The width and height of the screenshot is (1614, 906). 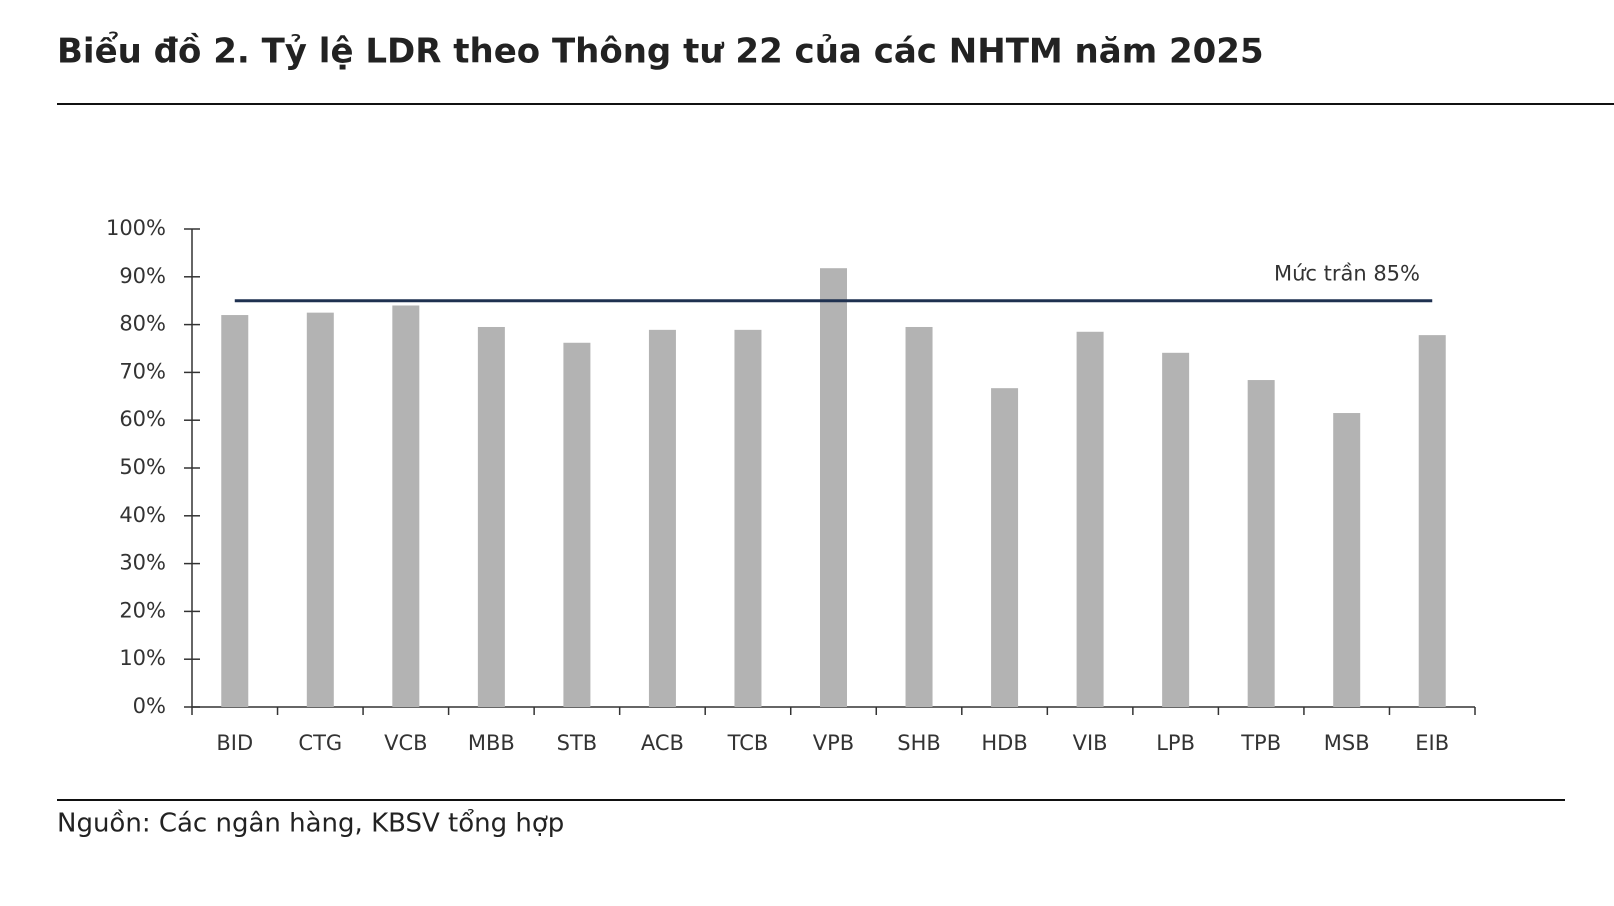 What do you see at coordinates (405, 743) in the screenshot?
I see `x-tick-label: VCB` at bounding box center [405, 743].